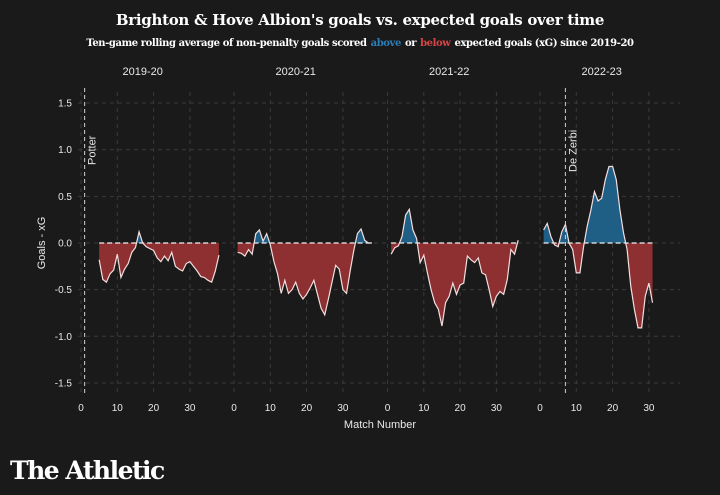 The width and height of the screenshot is (720, 495). I want to click on y-tick-label: -0.5, so click(64, 290).